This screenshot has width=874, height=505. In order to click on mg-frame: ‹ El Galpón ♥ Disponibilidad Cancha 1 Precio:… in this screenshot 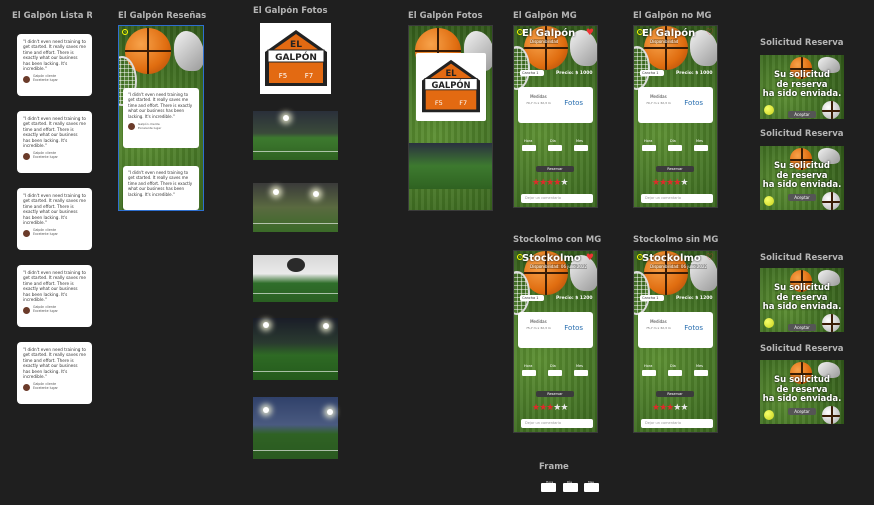, I will do `click(555, 116)`.